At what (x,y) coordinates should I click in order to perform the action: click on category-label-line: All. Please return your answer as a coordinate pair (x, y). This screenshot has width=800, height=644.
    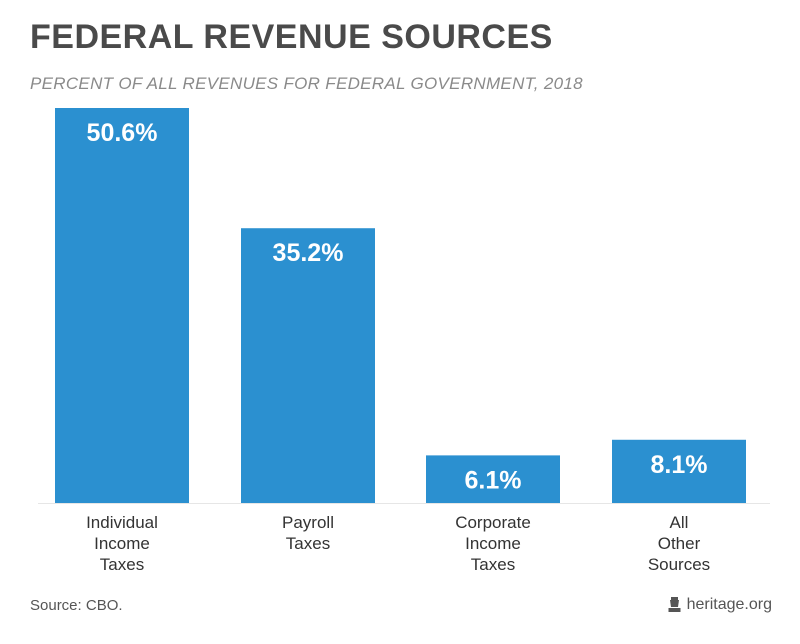
    Looking at the image, I should click on (679, 522).